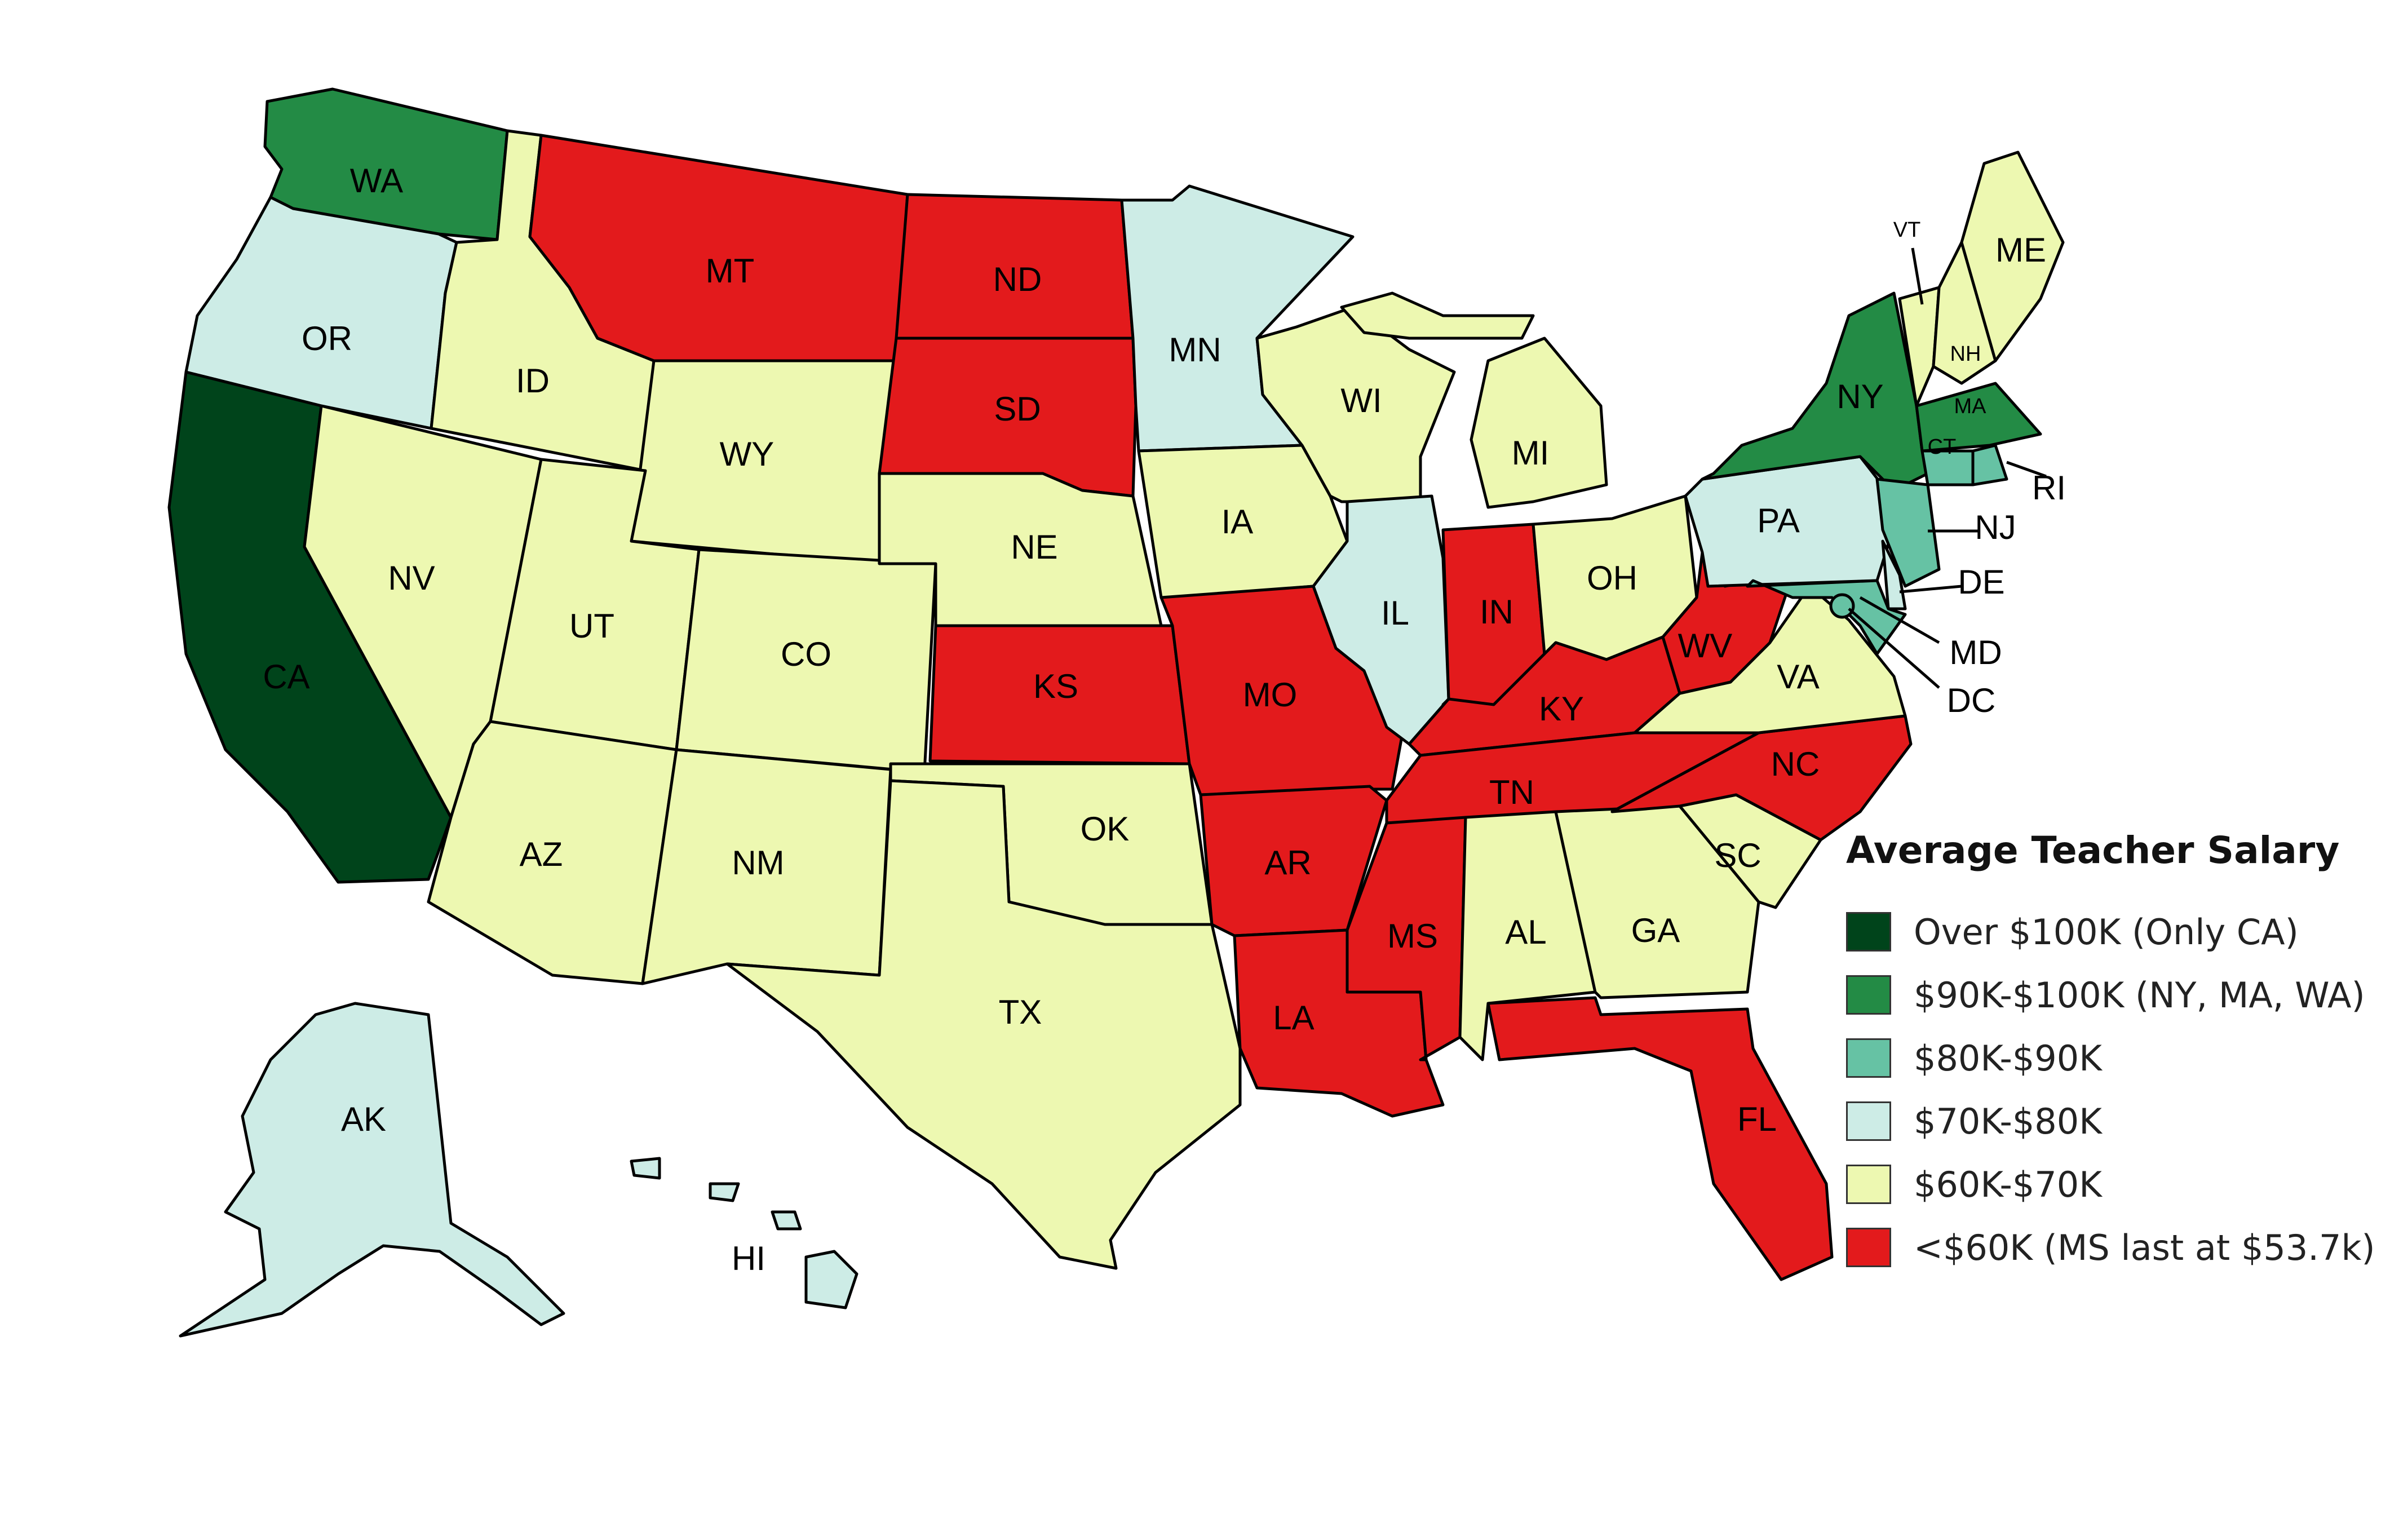 This screenshot has height=1540, width=2390. I want to click on state-label-va: VA, so click(1798, 677).